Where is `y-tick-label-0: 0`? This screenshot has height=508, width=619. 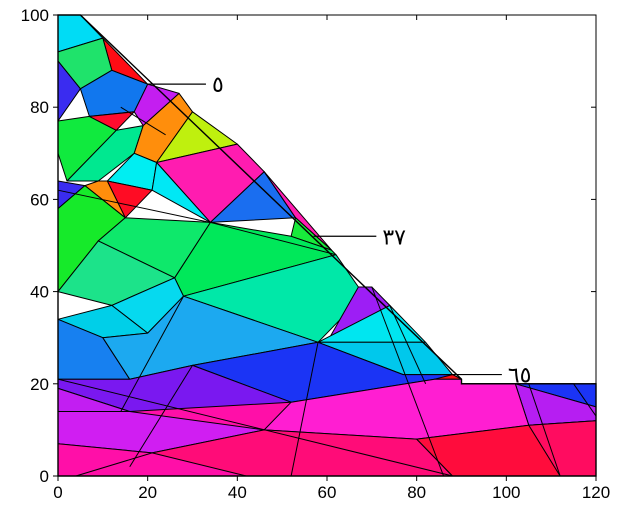
y-tick-label-0: 0 is located at coordinates (44, 476).